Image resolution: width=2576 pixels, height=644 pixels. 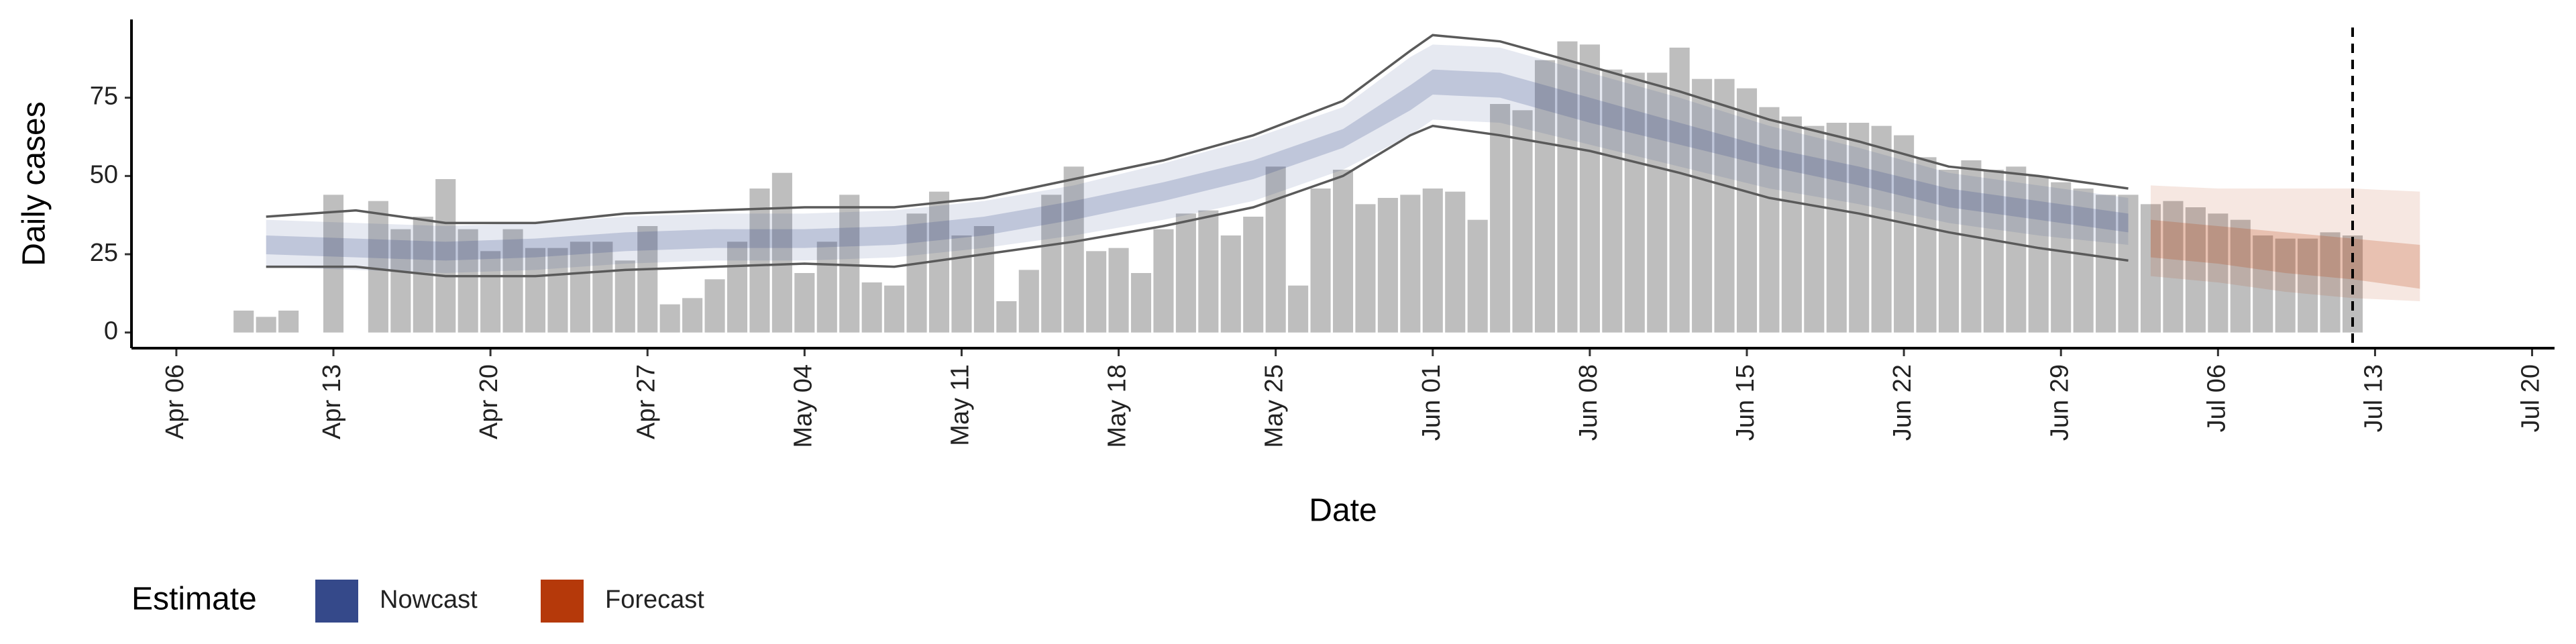 What do you see at coordinates (332, 401) in the screenshot?
I see `x-tick-label: Apr 13` at bounding box center [332, 401].